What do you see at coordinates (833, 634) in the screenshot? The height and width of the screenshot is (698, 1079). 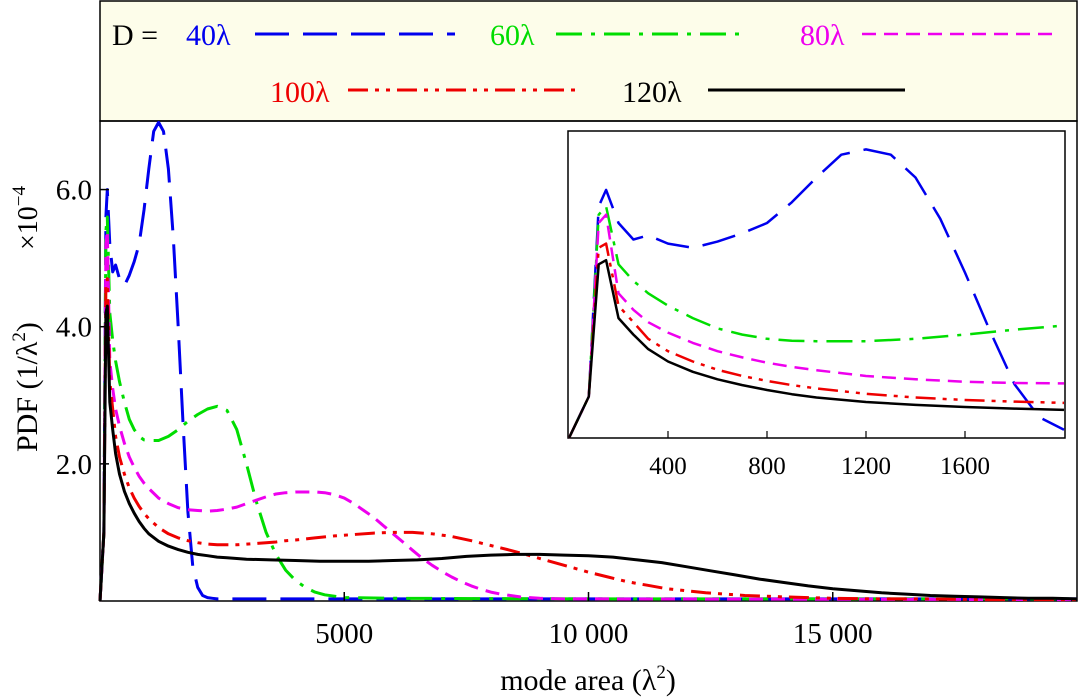 I see `x-tick-label-15000: 15 000` at bounding box center [833, 634].